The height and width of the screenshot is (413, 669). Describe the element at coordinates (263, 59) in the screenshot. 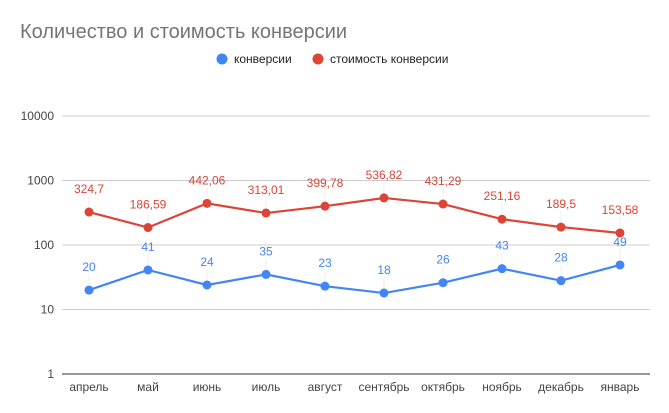

I see `legend-label: конверсии` at that location.